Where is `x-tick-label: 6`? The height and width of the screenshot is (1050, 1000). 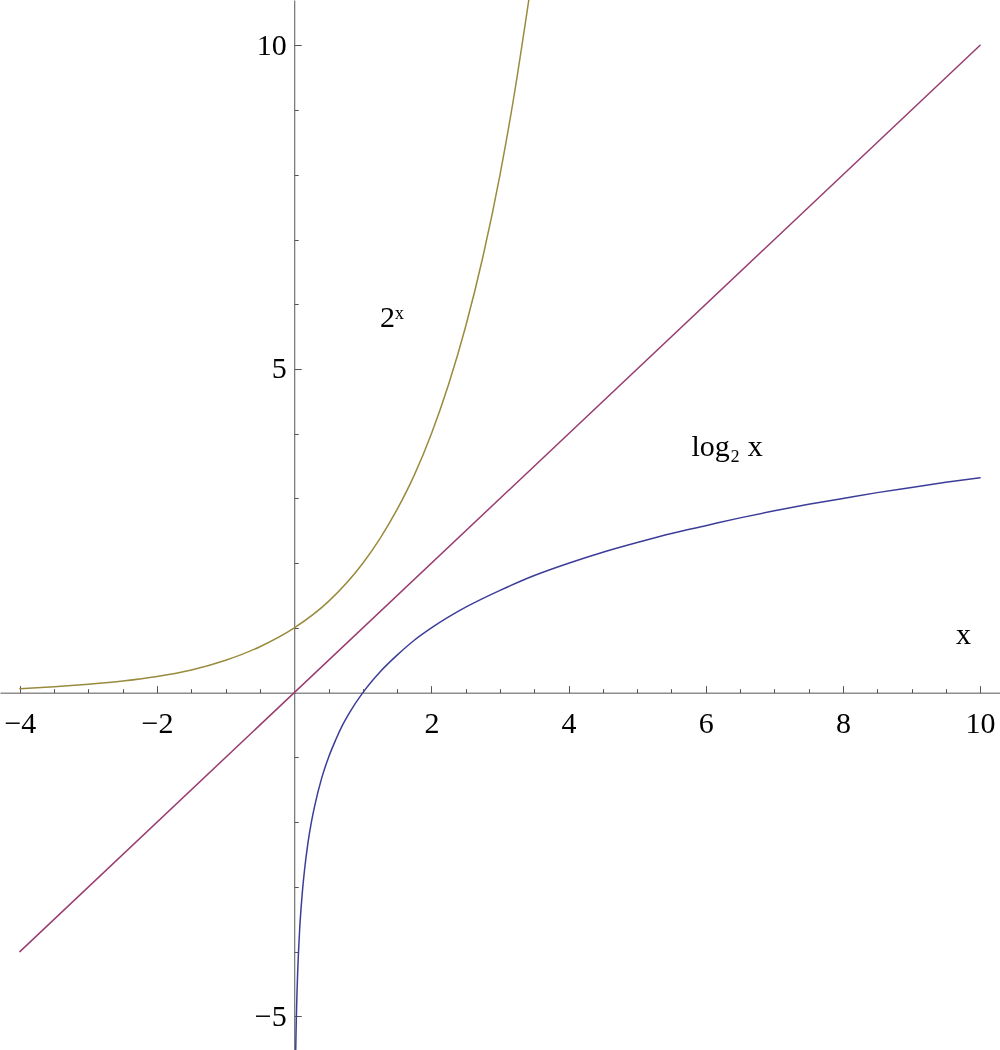
x-tick-label: 6 is located at coordinates (706, 723).